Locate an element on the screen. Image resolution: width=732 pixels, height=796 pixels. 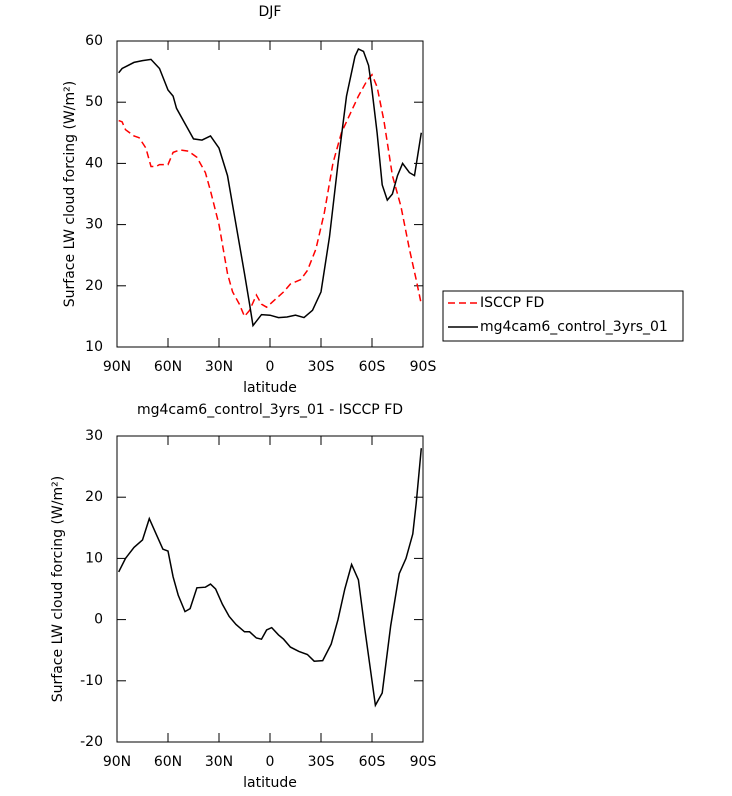
chart-title: mg4cam6_control_3yrs_01 - ISCCP FD is located at coordinates (270, 410).